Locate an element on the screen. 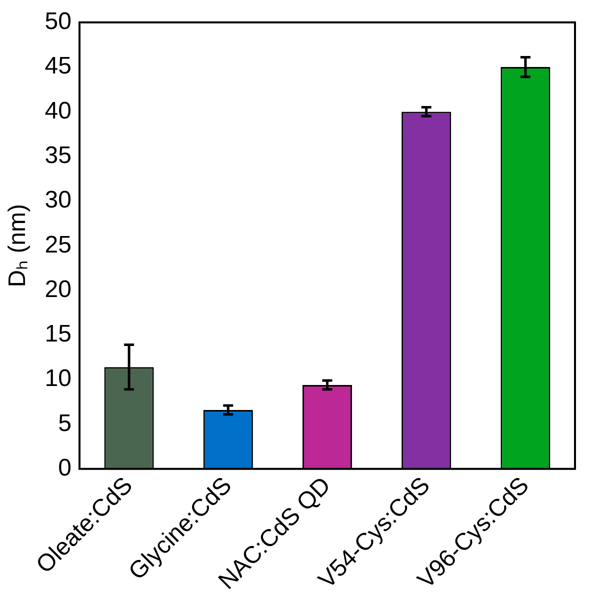 Image resolution: width=591 pixels, height=599 pixels. y-tick-label: 35 is located at coordinates (58, 155).